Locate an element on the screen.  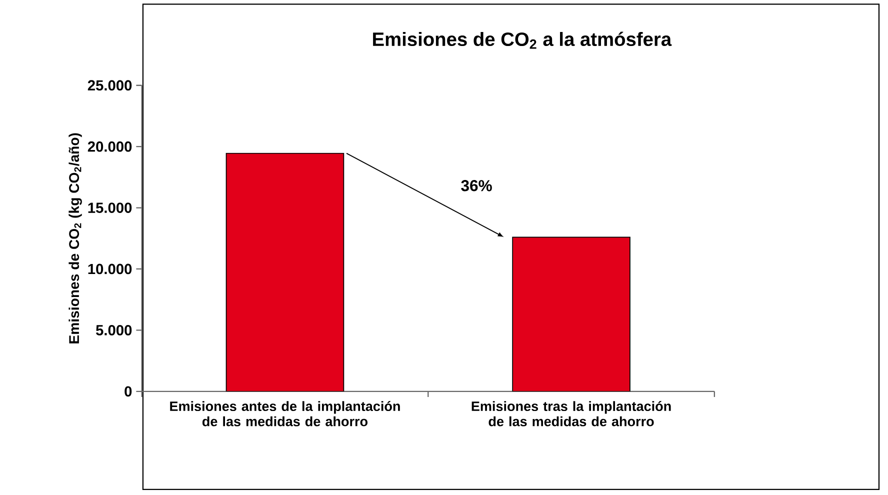
y-tick-label: 0 is located at coordinates (128, 391).